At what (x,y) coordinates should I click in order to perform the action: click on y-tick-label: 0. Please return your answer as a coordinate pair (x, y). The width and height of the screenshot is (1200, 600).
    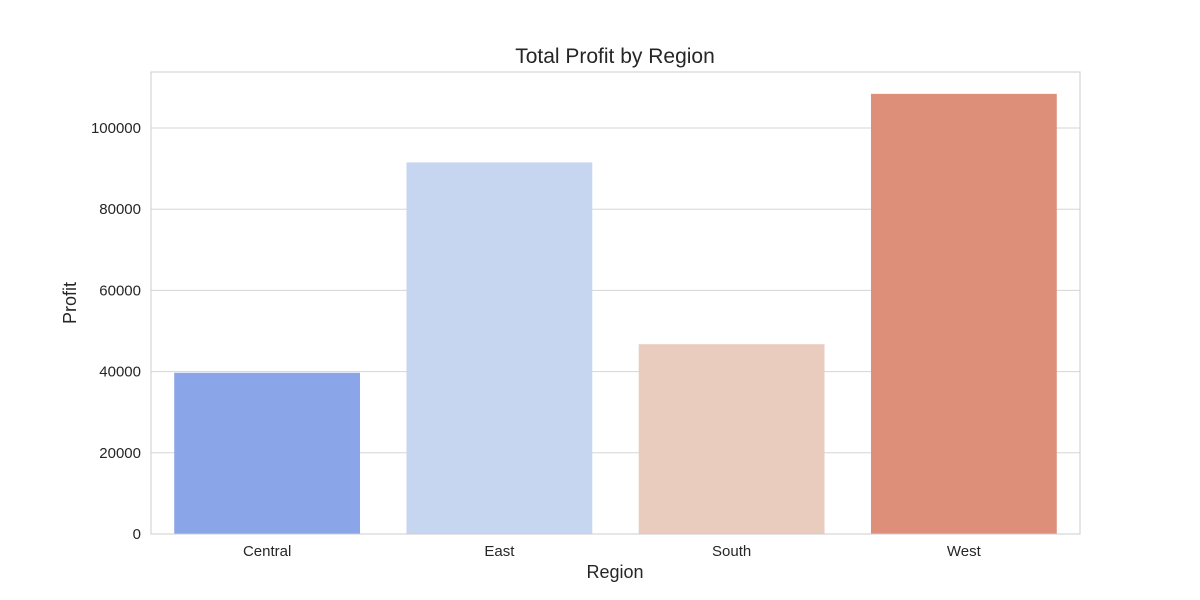
    Looking at the image, I should click on (137, 534).